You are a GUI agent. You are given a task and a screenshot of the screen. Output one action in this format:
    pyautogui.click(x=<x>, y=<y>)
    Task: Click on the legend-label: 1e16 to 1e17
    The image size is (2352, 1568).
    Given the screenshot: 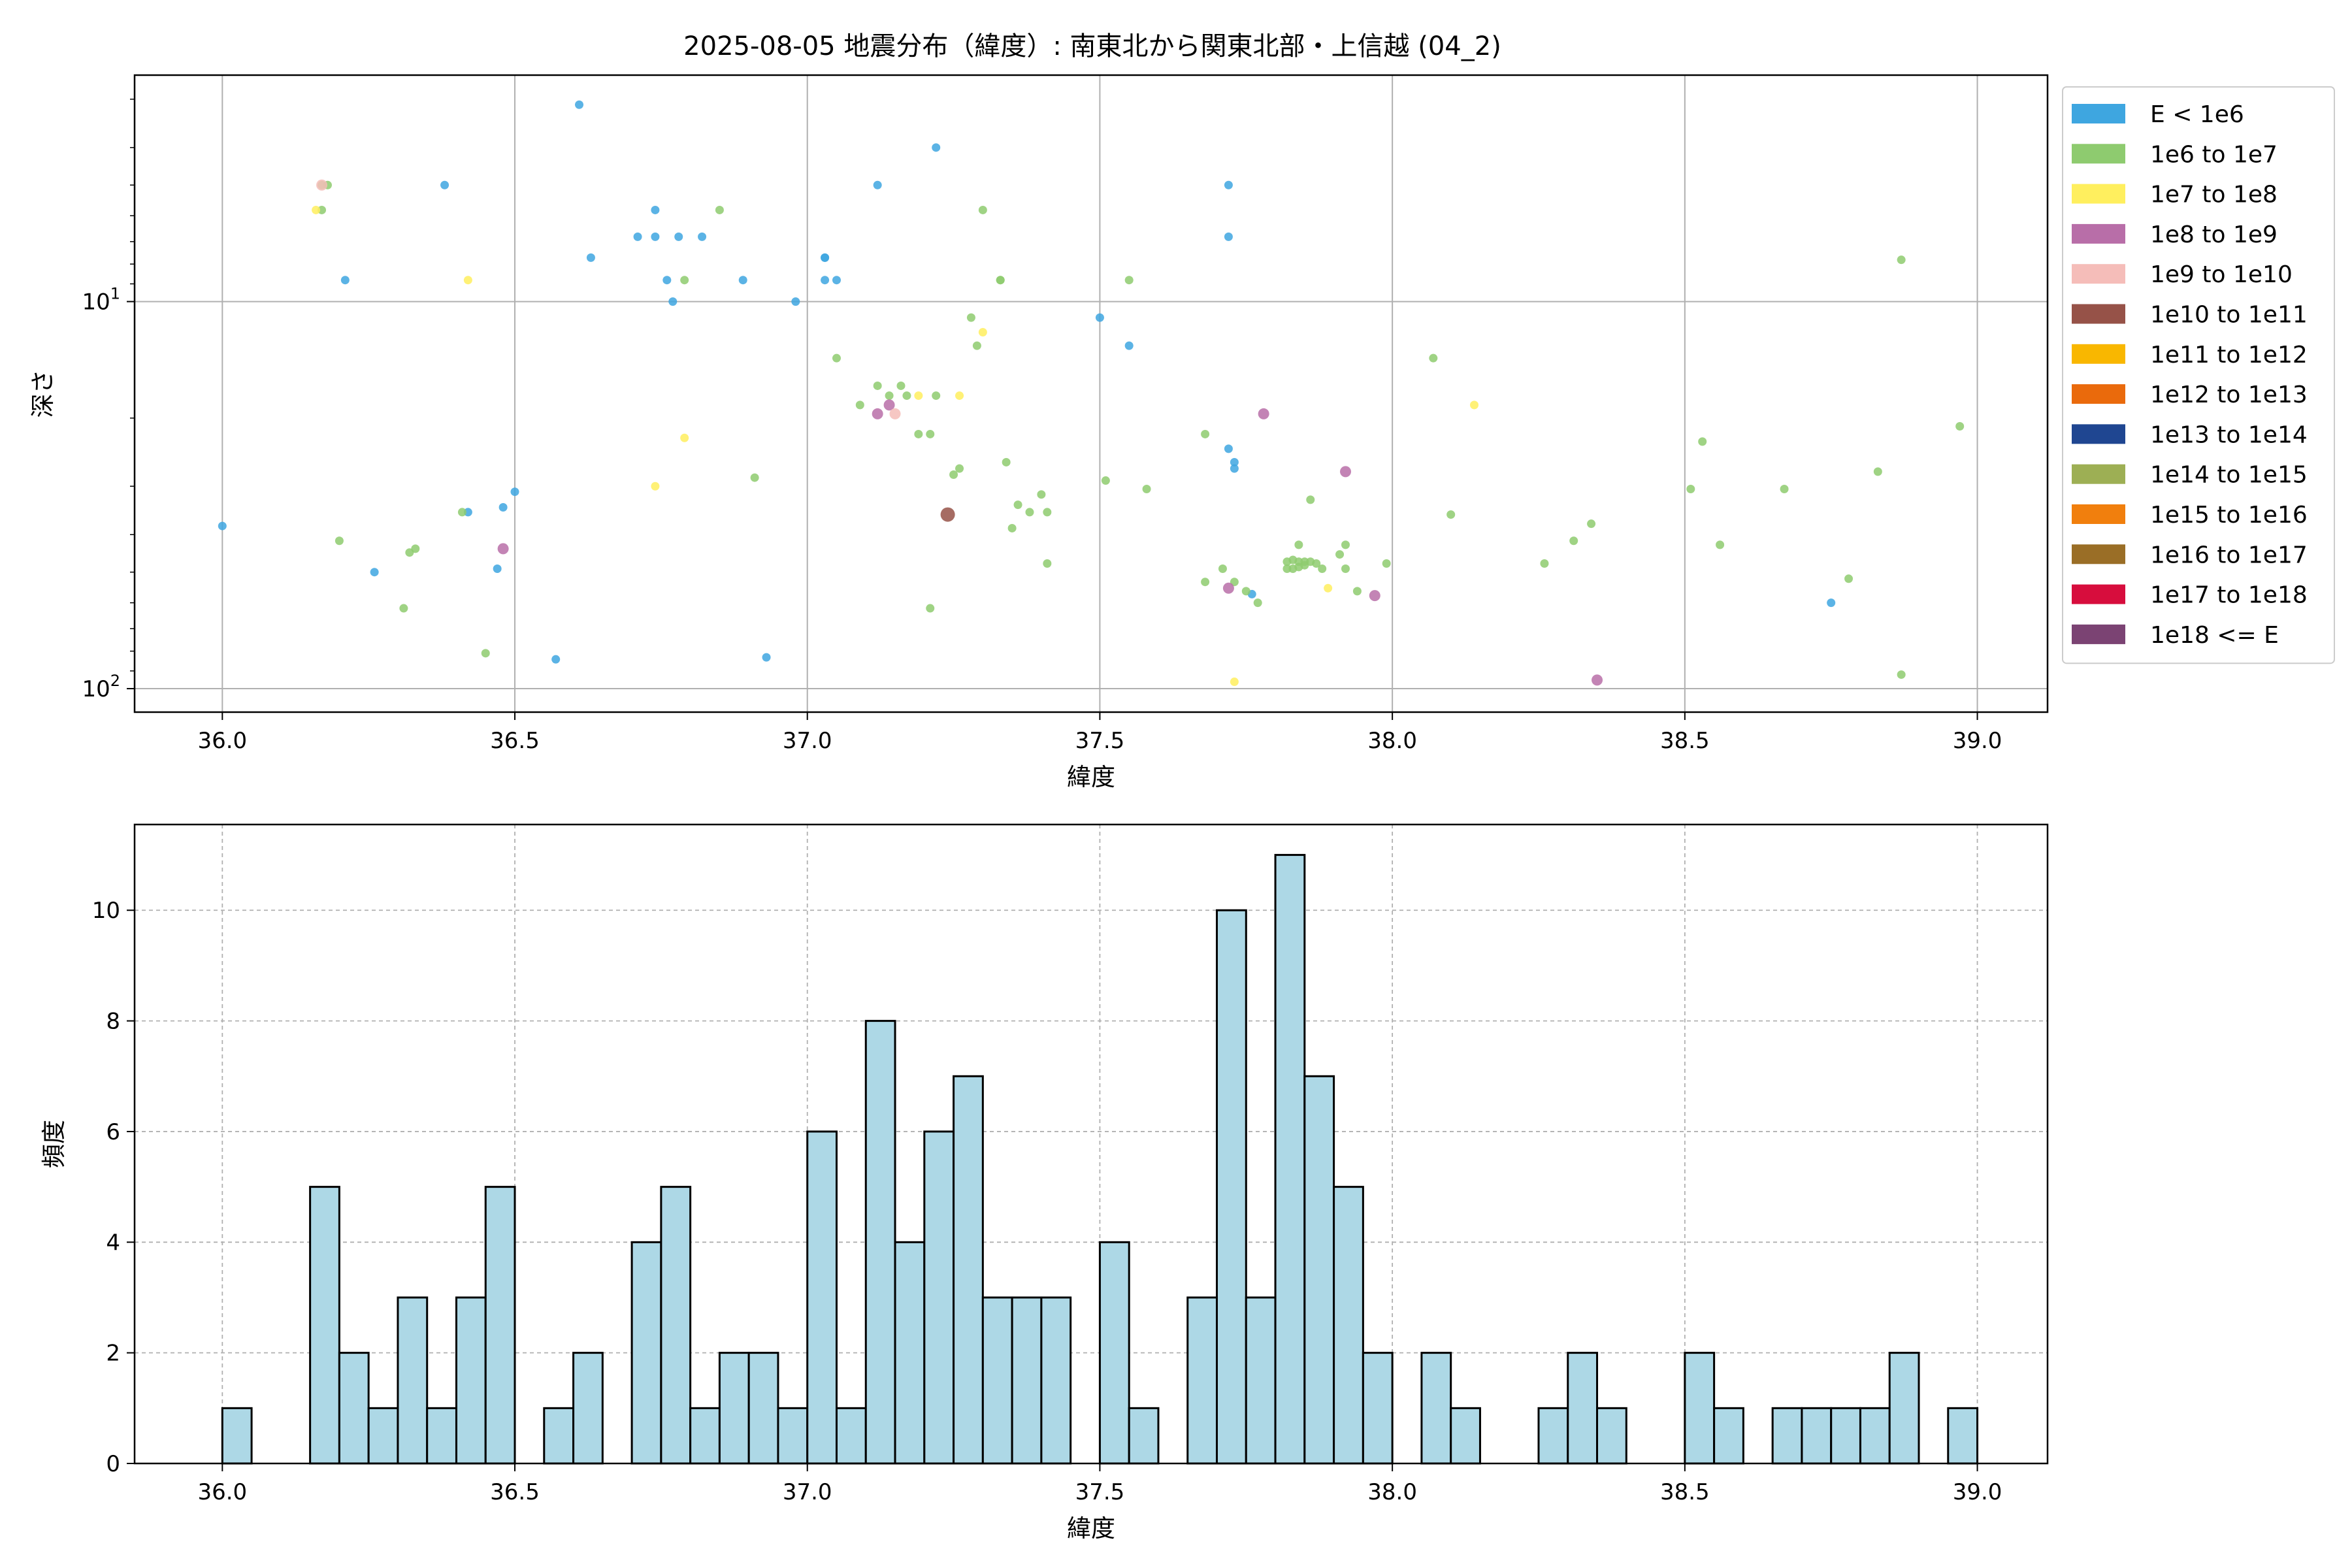 What is the action you would take?
    pyautogui.click(x=2229, y=555)
    